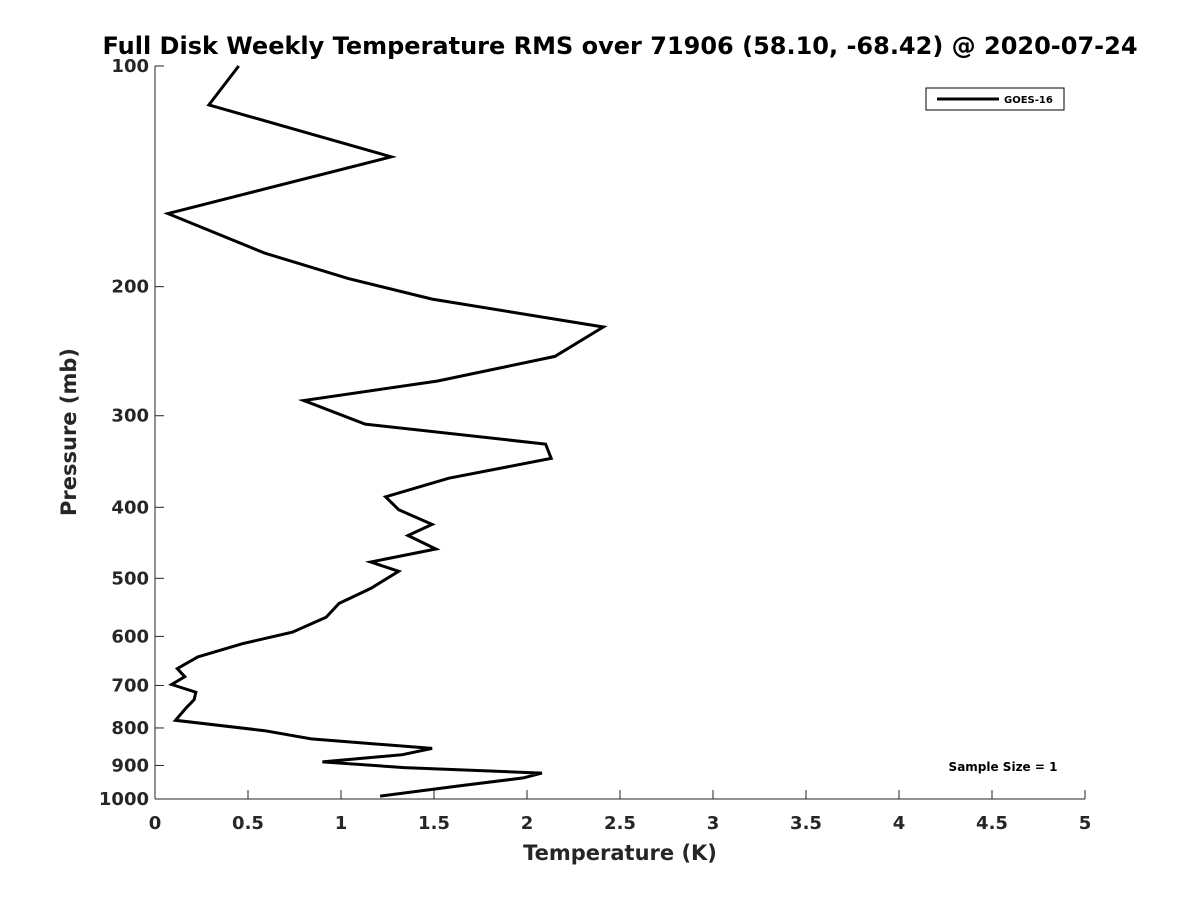 The height and width of the screenshot is (900, 1200). Describe the element at coordinates (899, 823) in the screenshot. I see `x-tick-label: 4` at that location.